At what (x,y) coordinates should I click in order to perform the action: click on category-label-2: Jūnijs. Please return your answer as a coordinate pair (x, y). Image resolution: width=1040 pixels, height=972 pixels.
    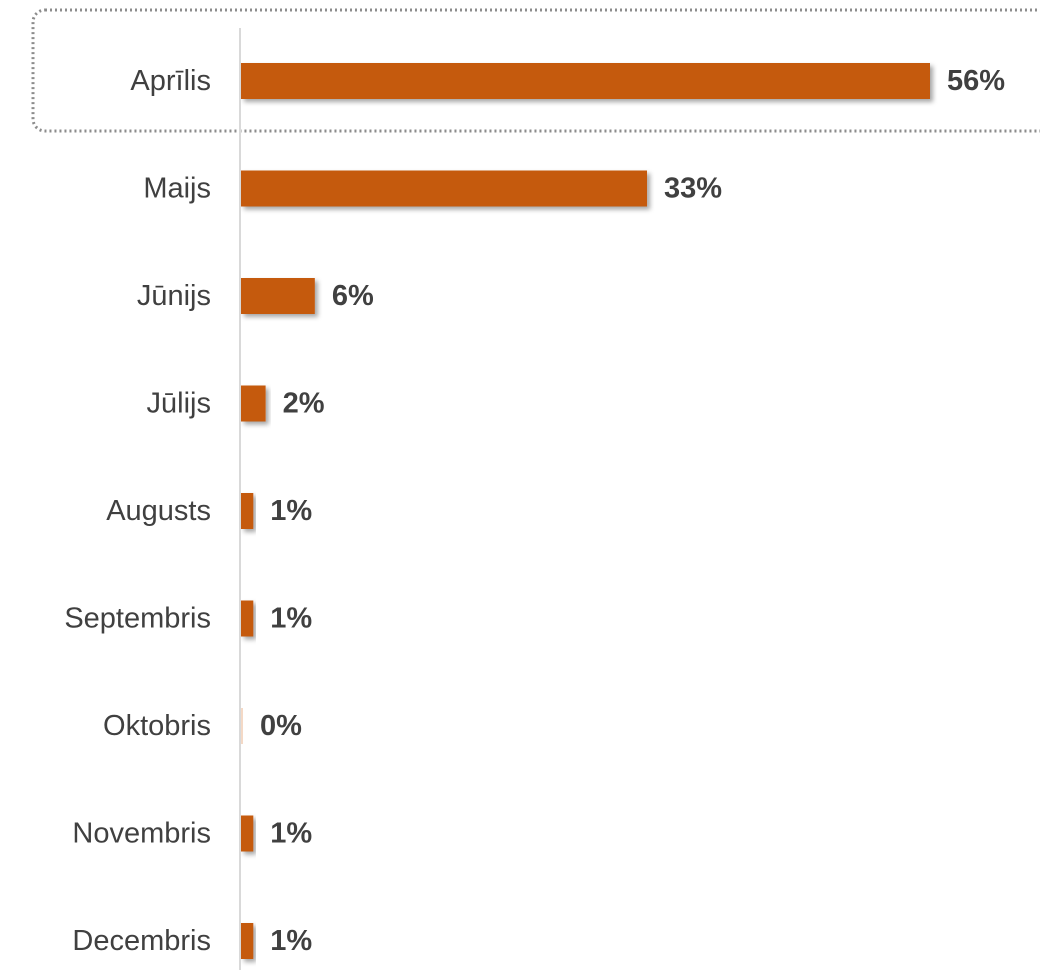
    Looking at the image, I should click on (174, 296).